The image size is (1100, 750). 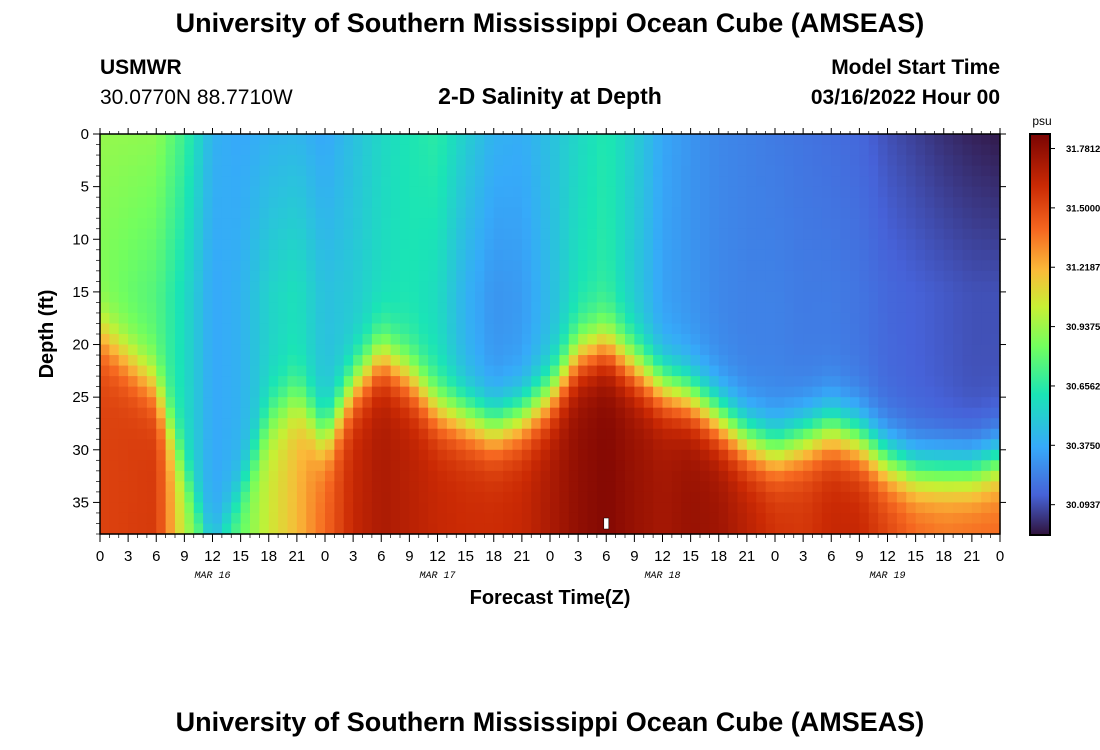 I want to click on x-tick-label: 9, so click(x=184, y=556).